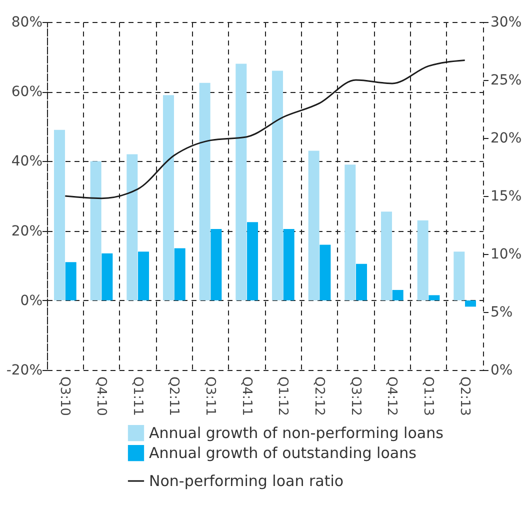  I want to click on x-tick-label: Q3:11, so click(210, 396).